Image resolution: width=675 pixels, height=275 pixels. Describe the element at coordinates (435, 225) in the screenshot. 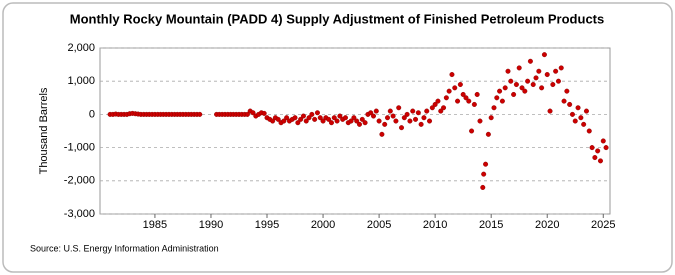

I see `x-tick-label: 2010` at that location.